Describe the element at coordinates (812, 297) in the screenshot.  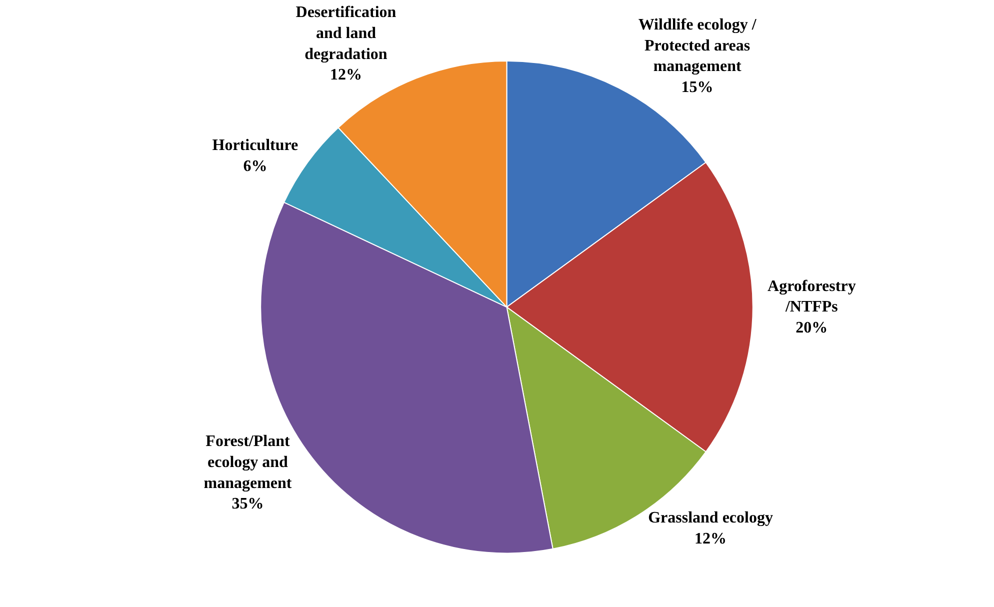
I see `slice-label: Agroforestry /NTFPs` at that location.